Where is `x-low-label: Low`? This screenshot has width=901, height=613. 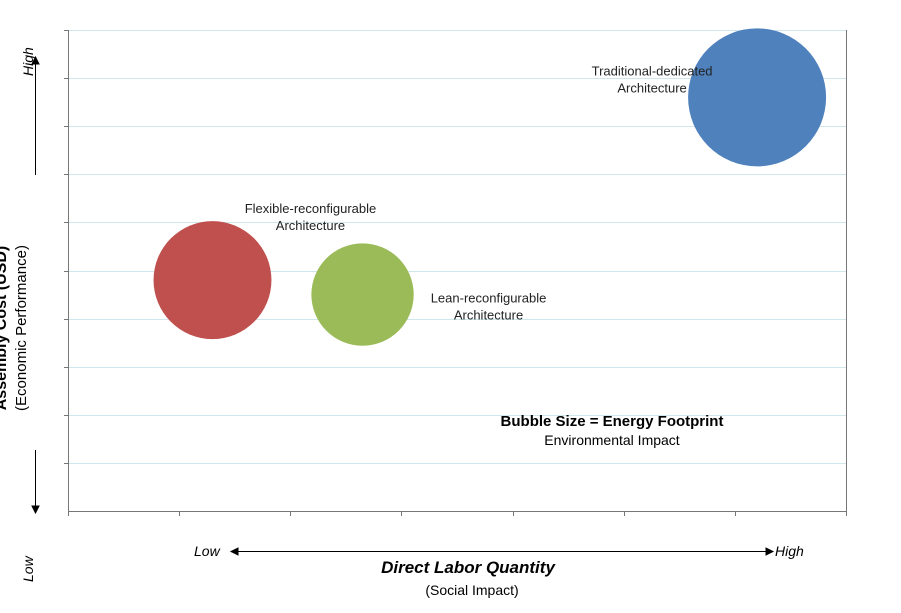 x-low-label: Low is located at coordinates (207, 551).